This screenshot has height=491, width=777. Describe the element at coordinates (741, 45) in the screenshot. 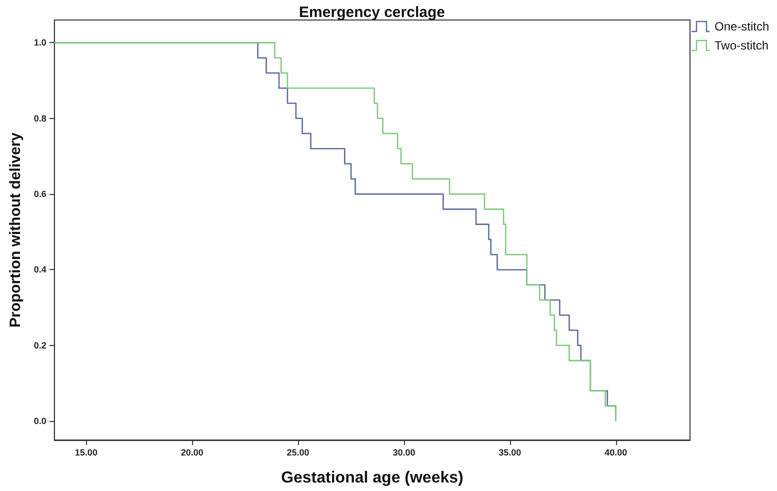

I see `legend-label: Two-stitch` at that location.